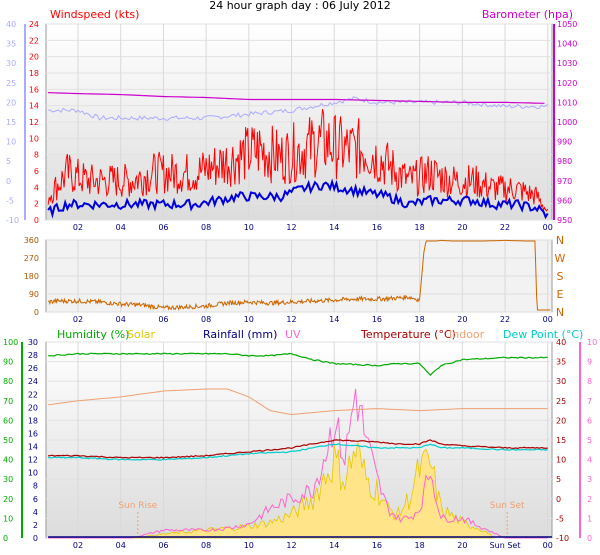 The width and height of the screenshot is (600, 555). What do you see at coordinates (293, 334) in the screenshot?
I see `series-label: UV` at bounding box center [293, 334].